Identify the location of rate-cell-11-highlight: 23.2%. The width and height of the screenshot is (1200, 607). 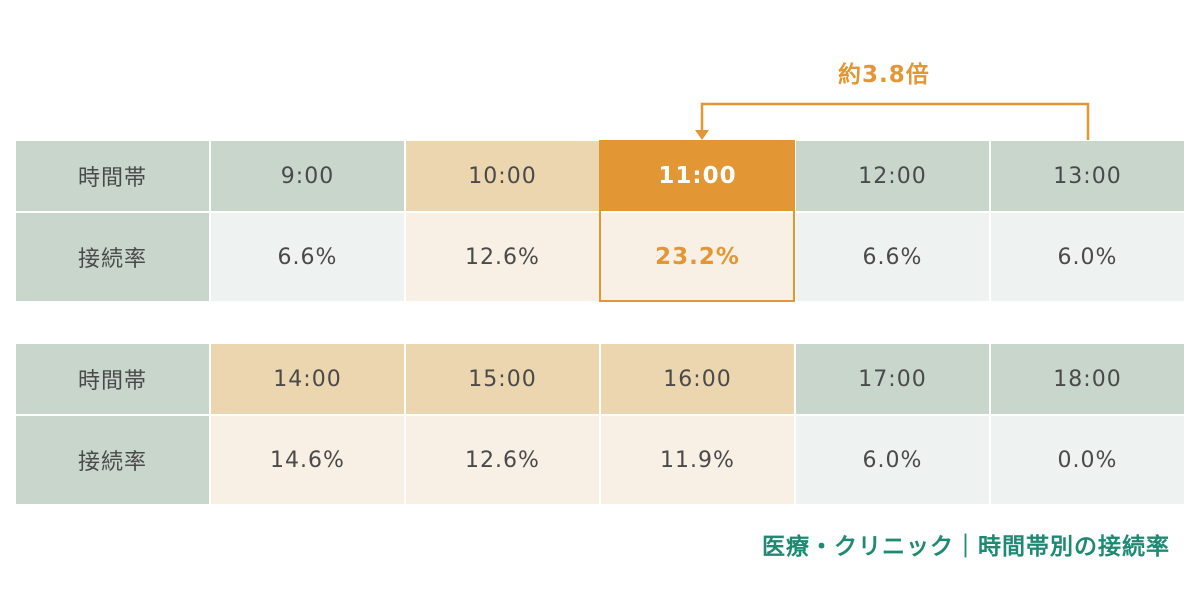
(697, 257).